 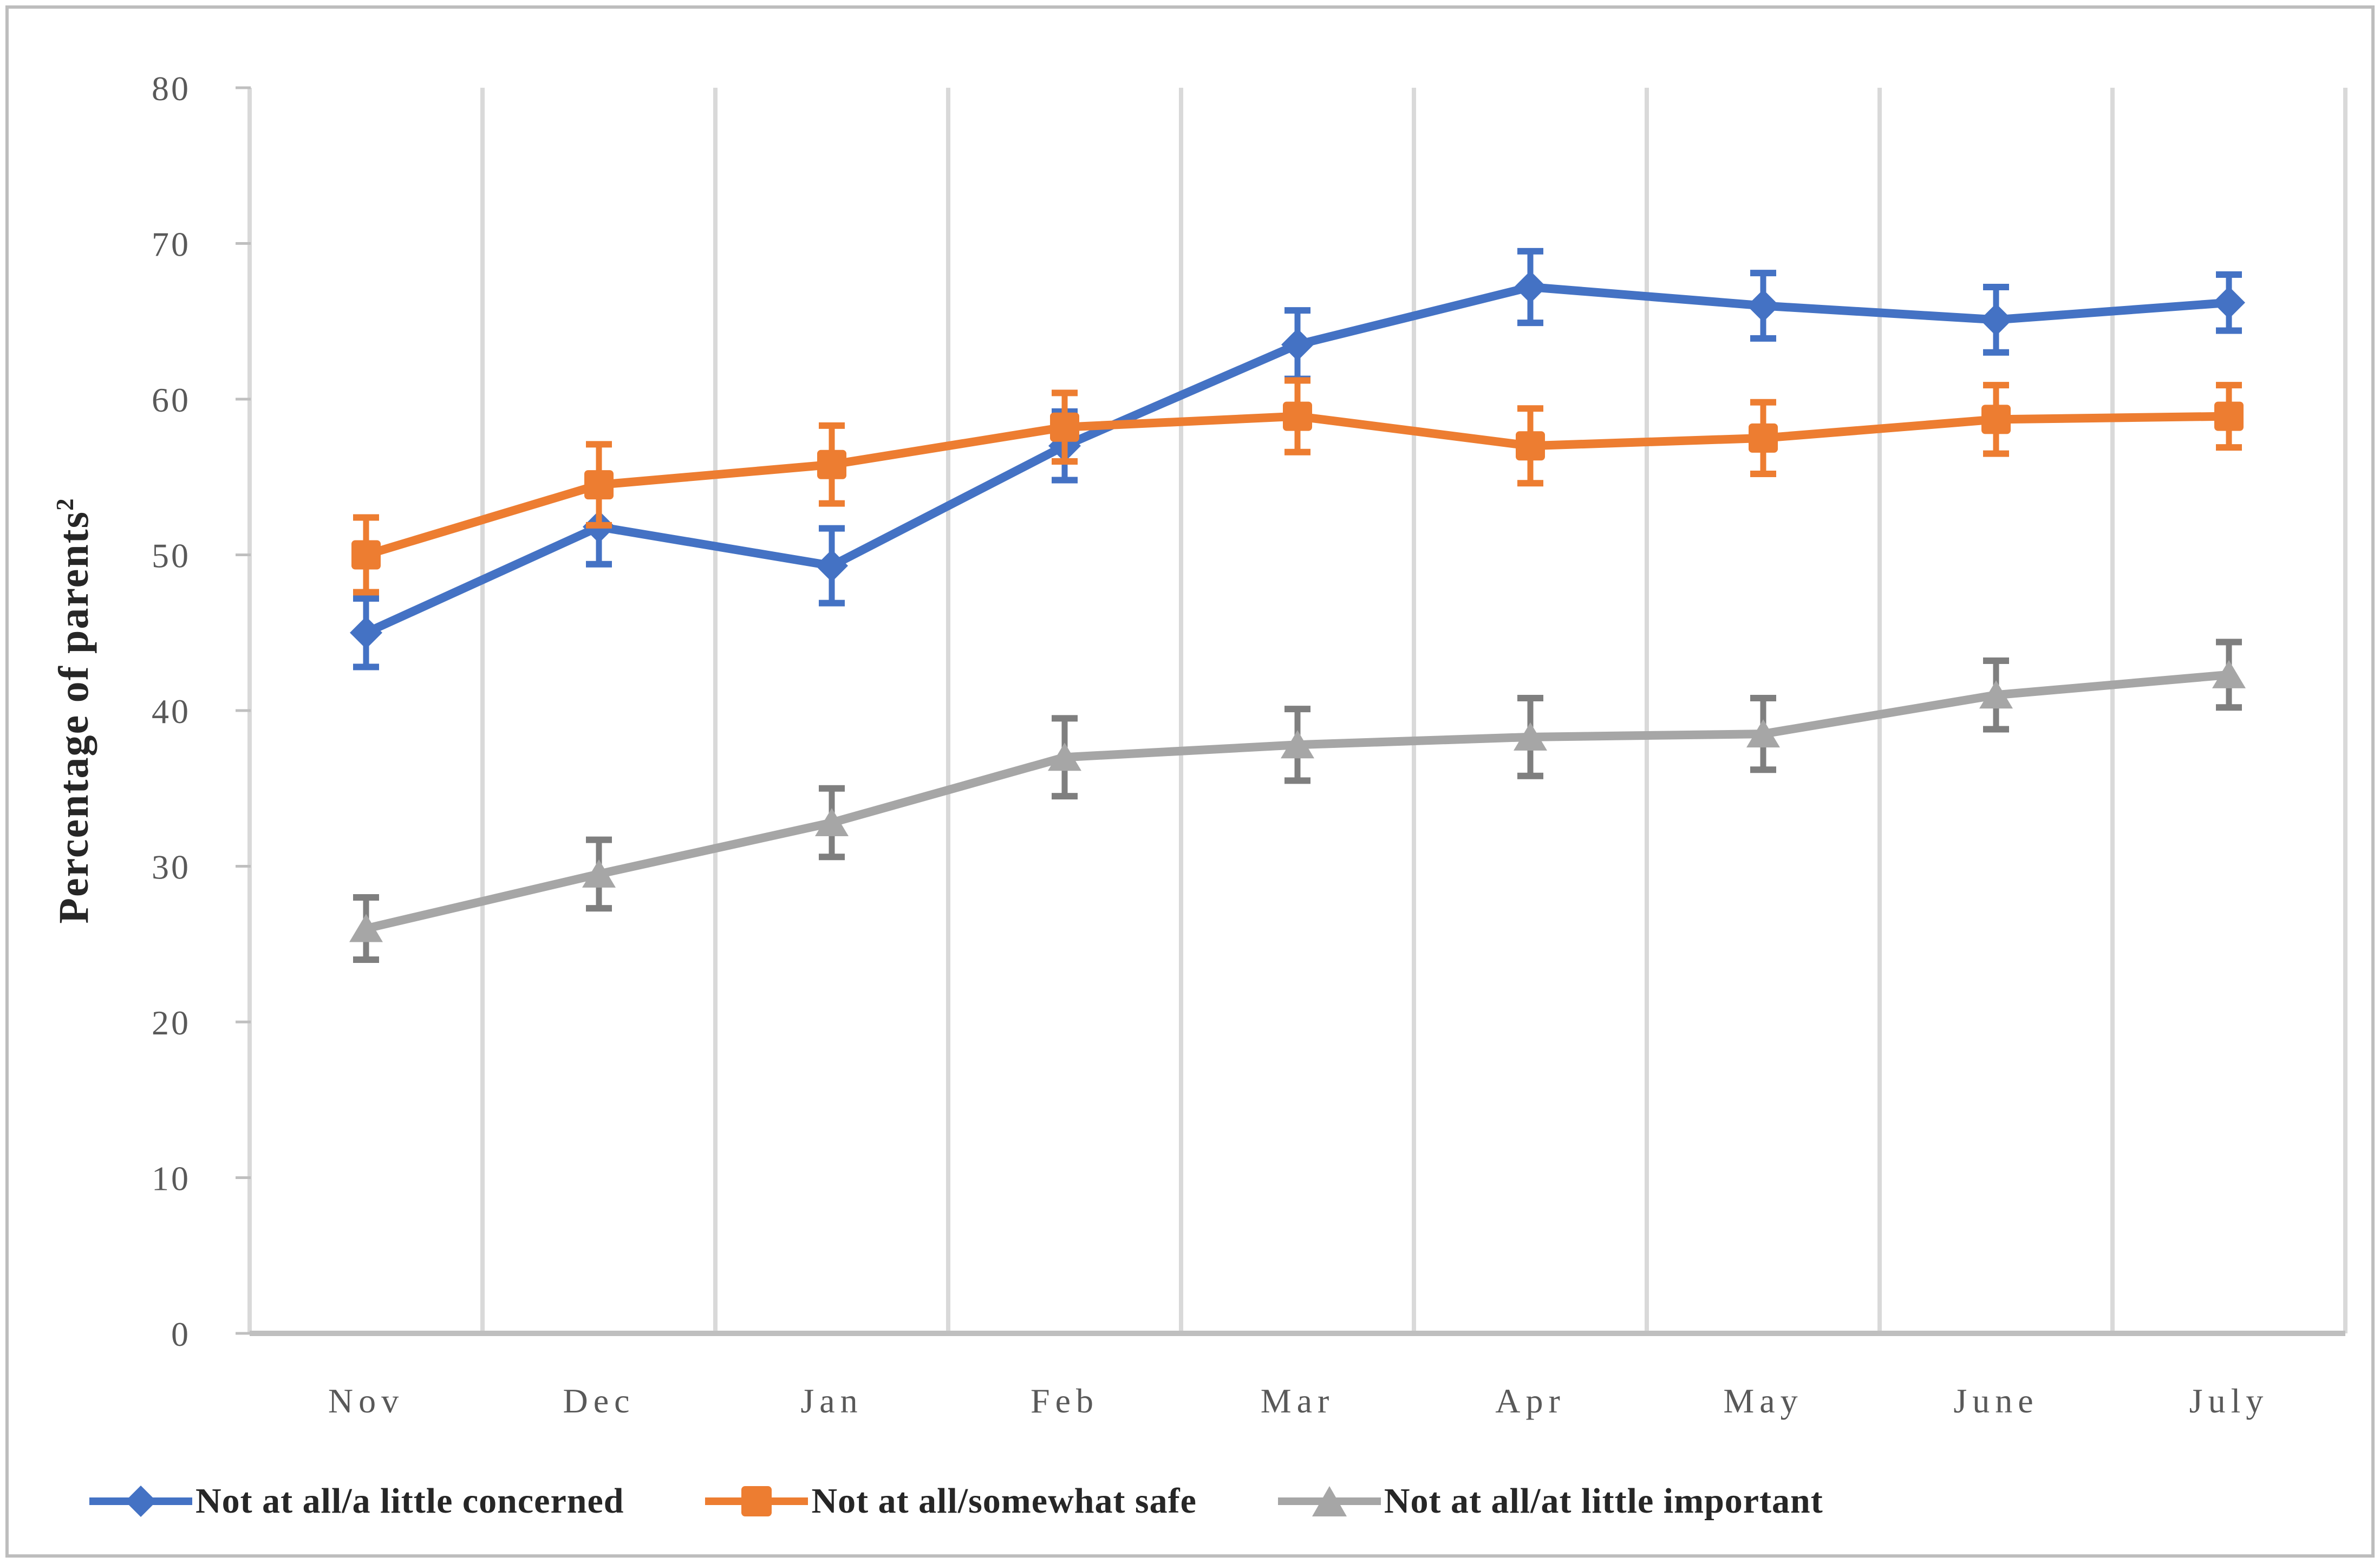 I want to click on legend-triangle-shape, so click(x=1330, y=1501).